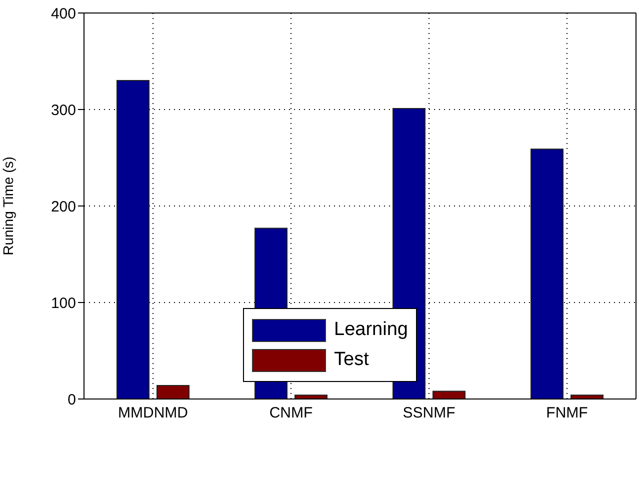 The image size is (639, 499). I want to click on legend-label: Learning, so click(371, 330).